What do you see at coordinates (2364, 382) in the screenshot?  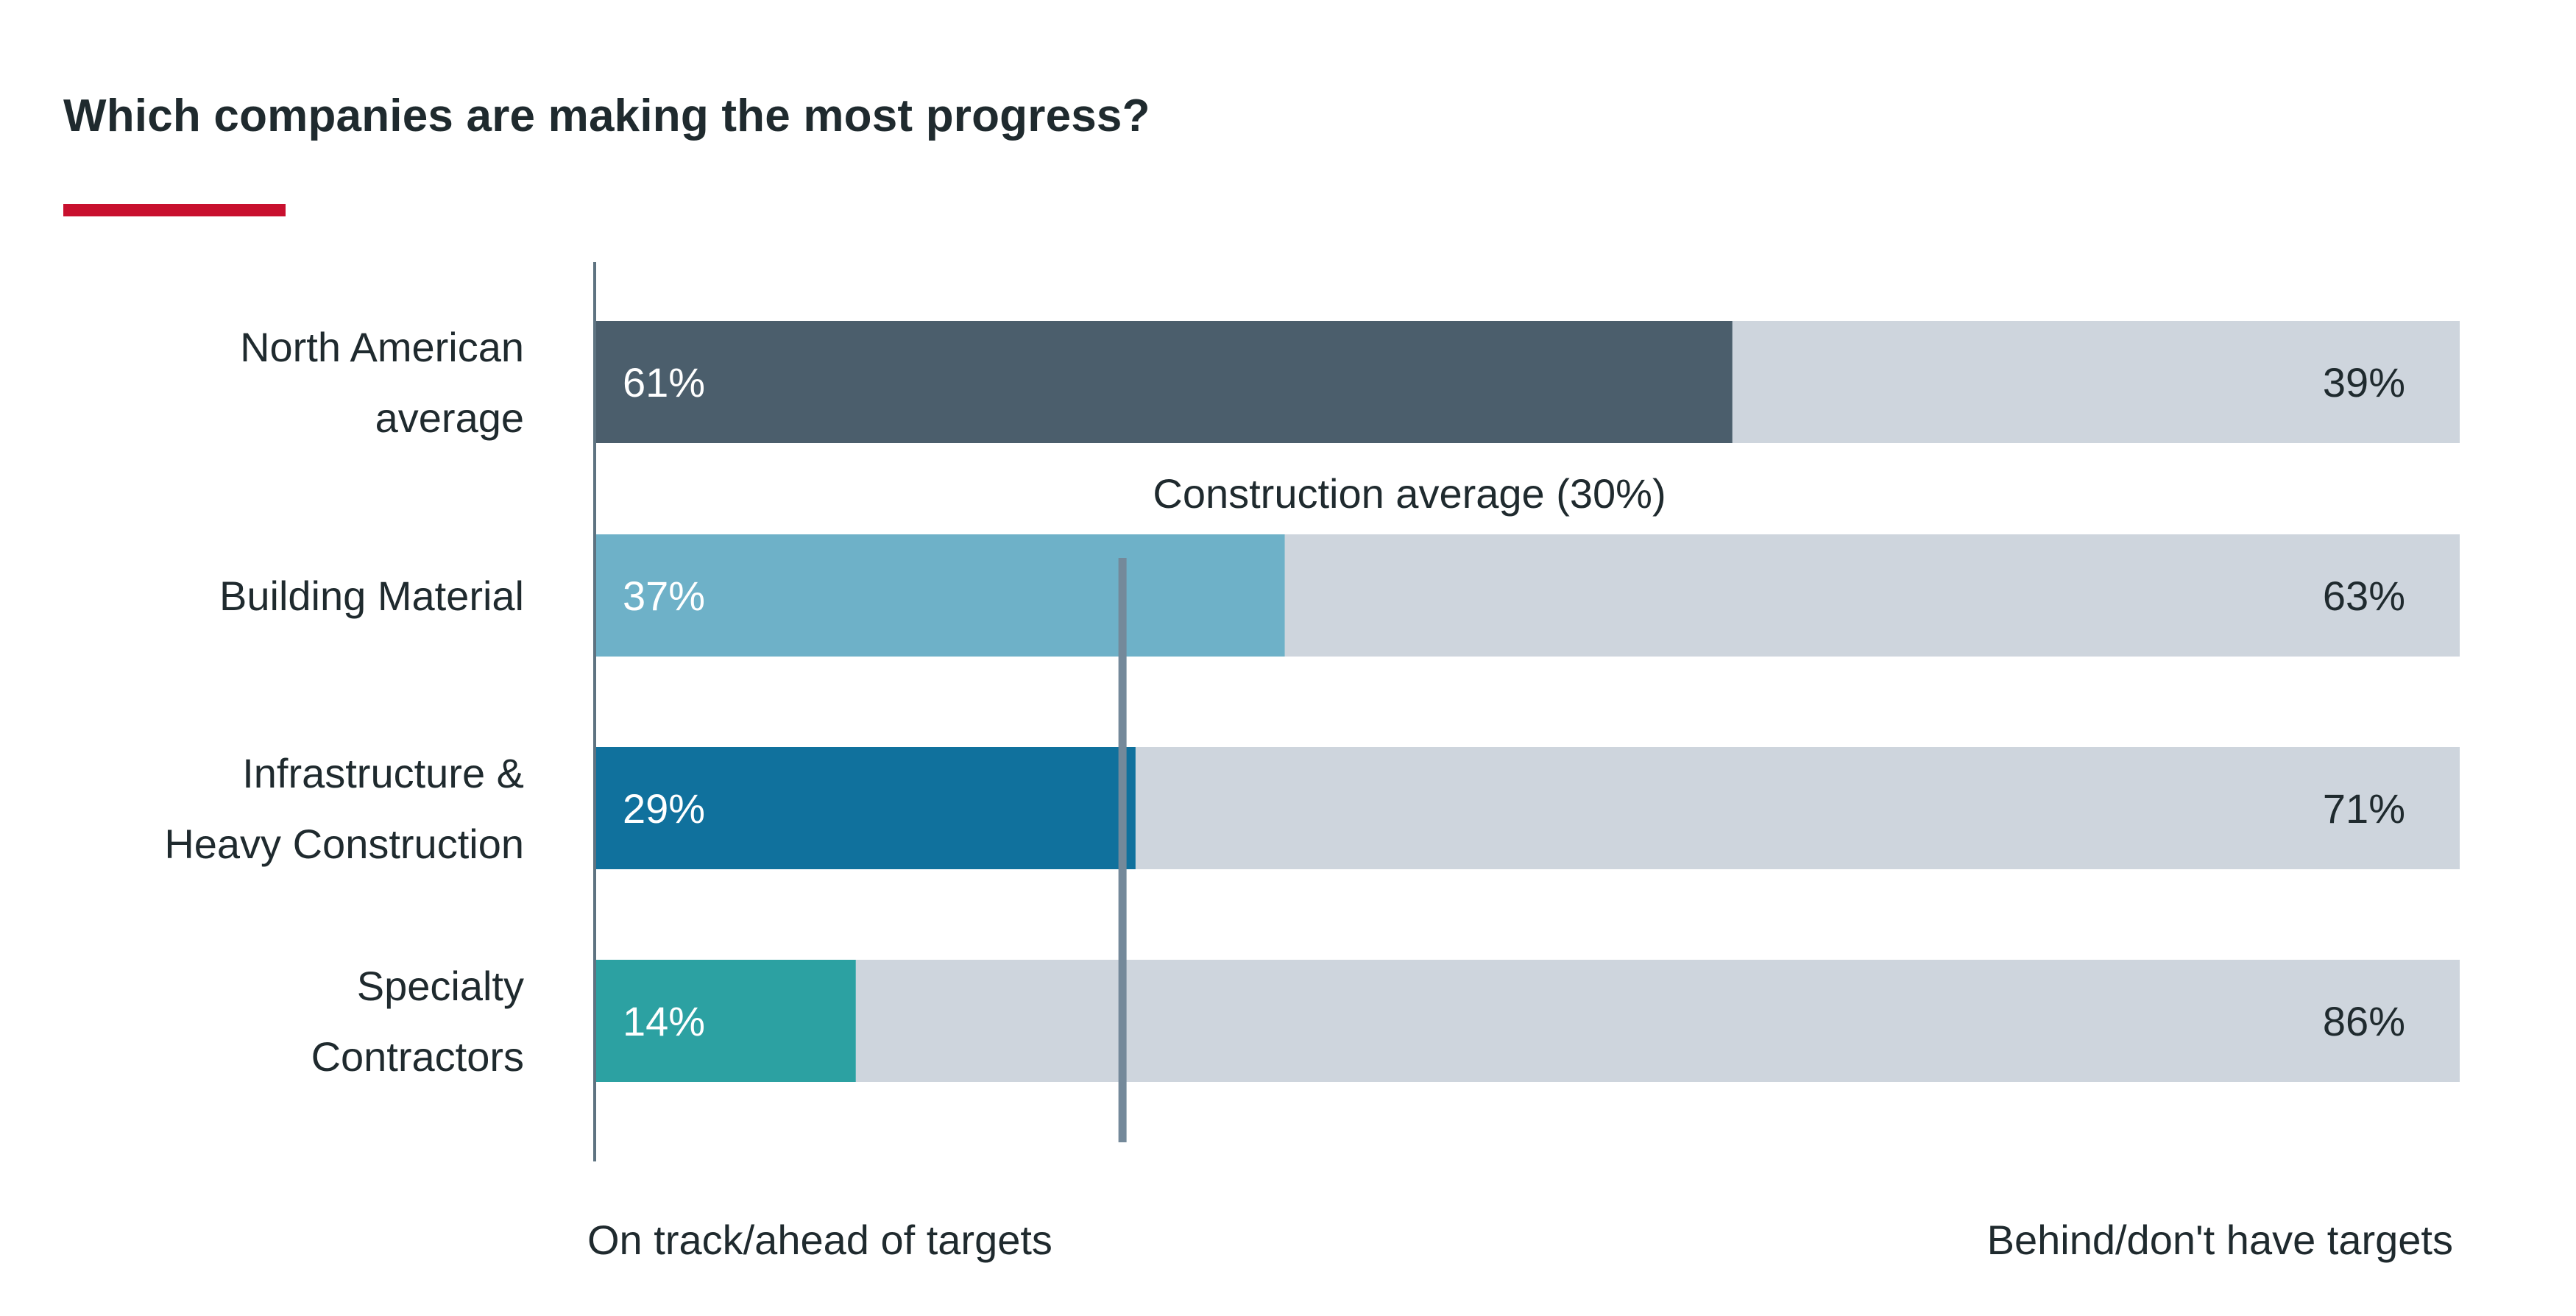 I see `value-label-behind-0: 39%` at bounding box center [2364, 382].